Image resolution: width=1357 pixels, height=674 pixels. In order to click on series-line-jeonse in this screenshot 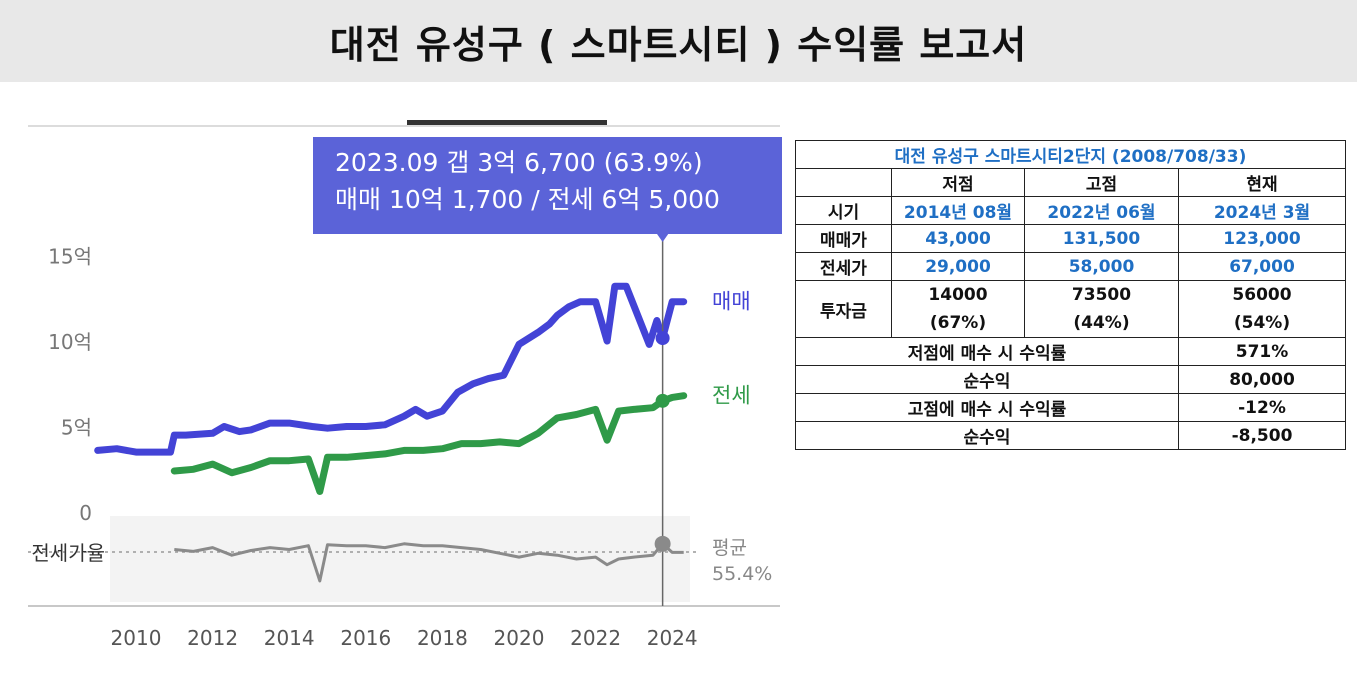, I will do `click(429, 443)`.